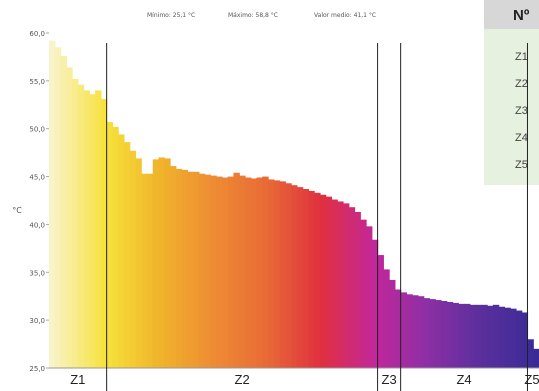 The height and width of the screenshot is (391, 539). Describe the element at coordinates (389, 379) in the screenshot. I see `zone-label: Z3` at that location.